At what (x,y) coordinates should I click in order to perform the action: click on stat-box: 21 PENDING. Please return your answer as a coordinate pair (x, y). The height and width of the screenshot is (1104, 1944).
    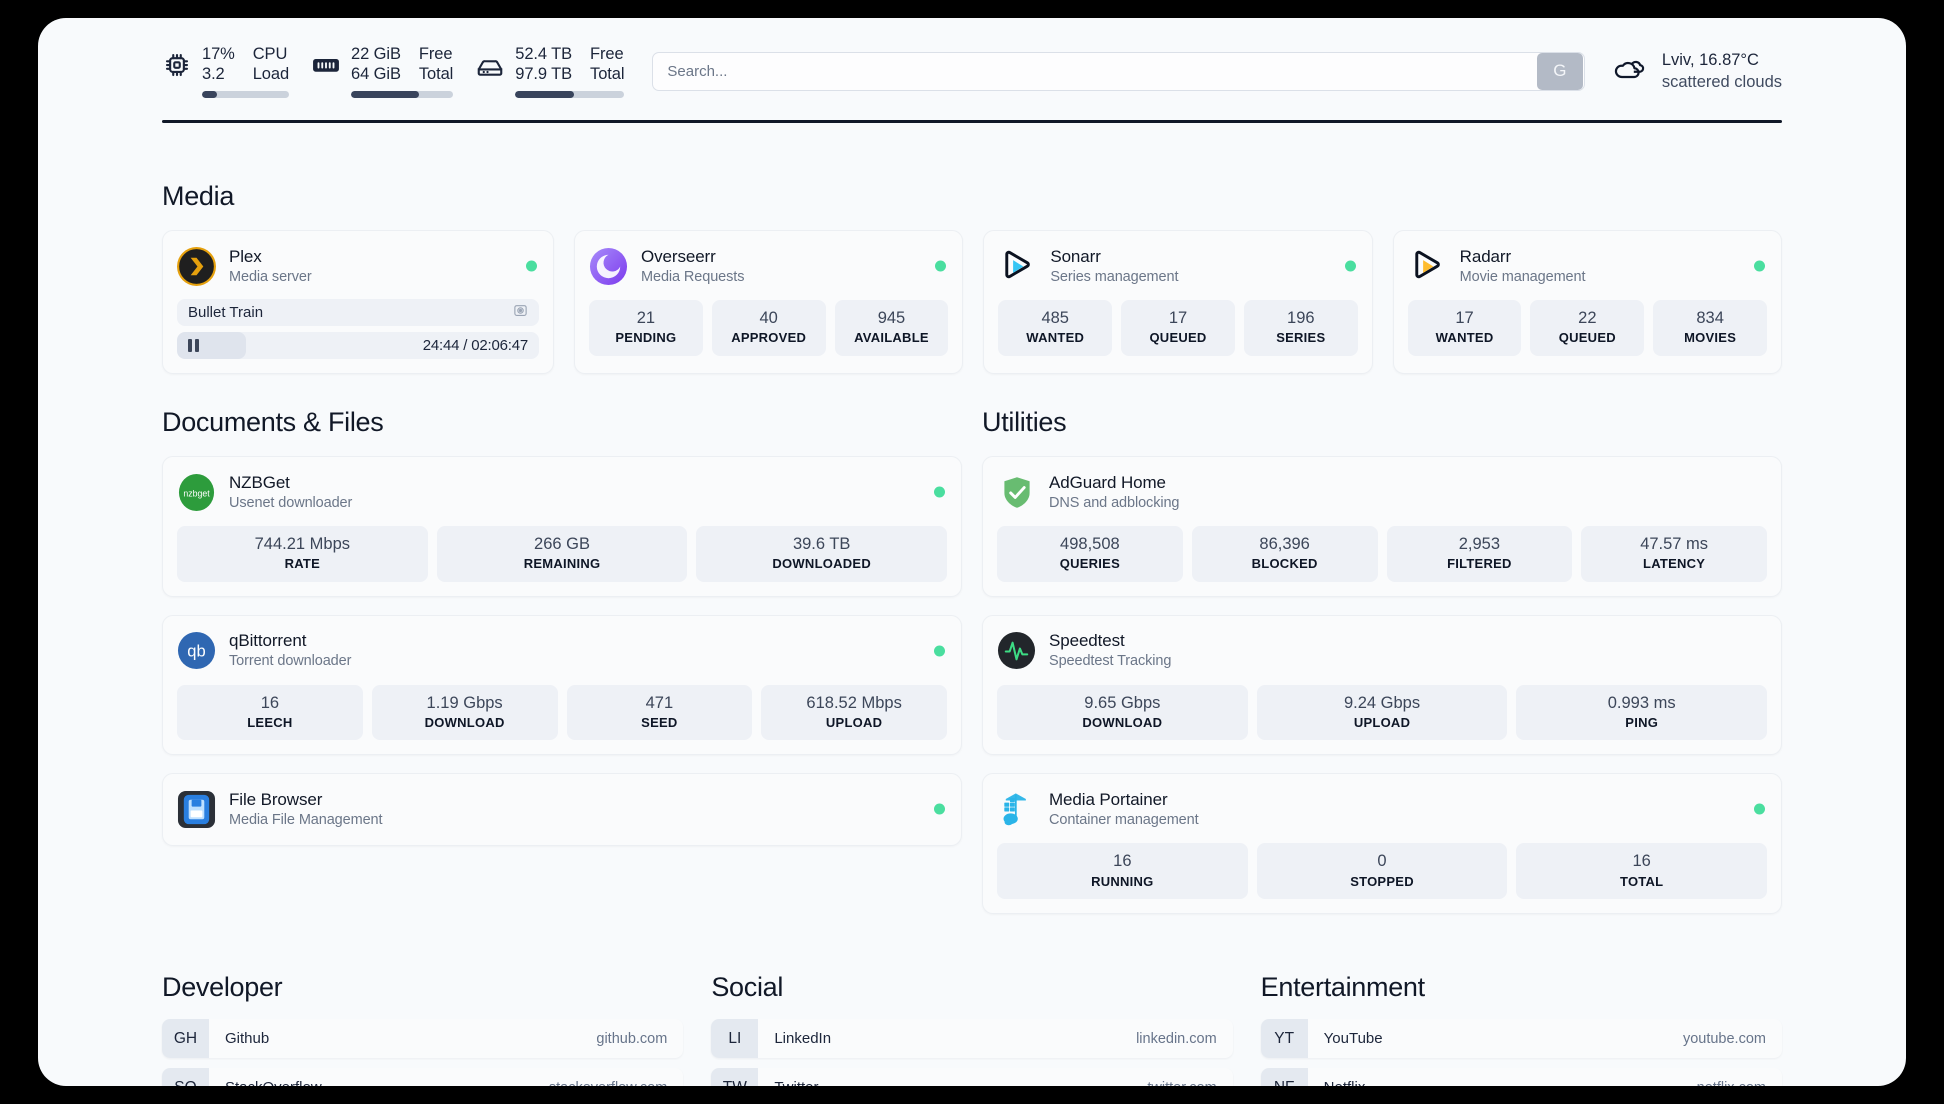
    Looking at the image, I should click on (646, 328).